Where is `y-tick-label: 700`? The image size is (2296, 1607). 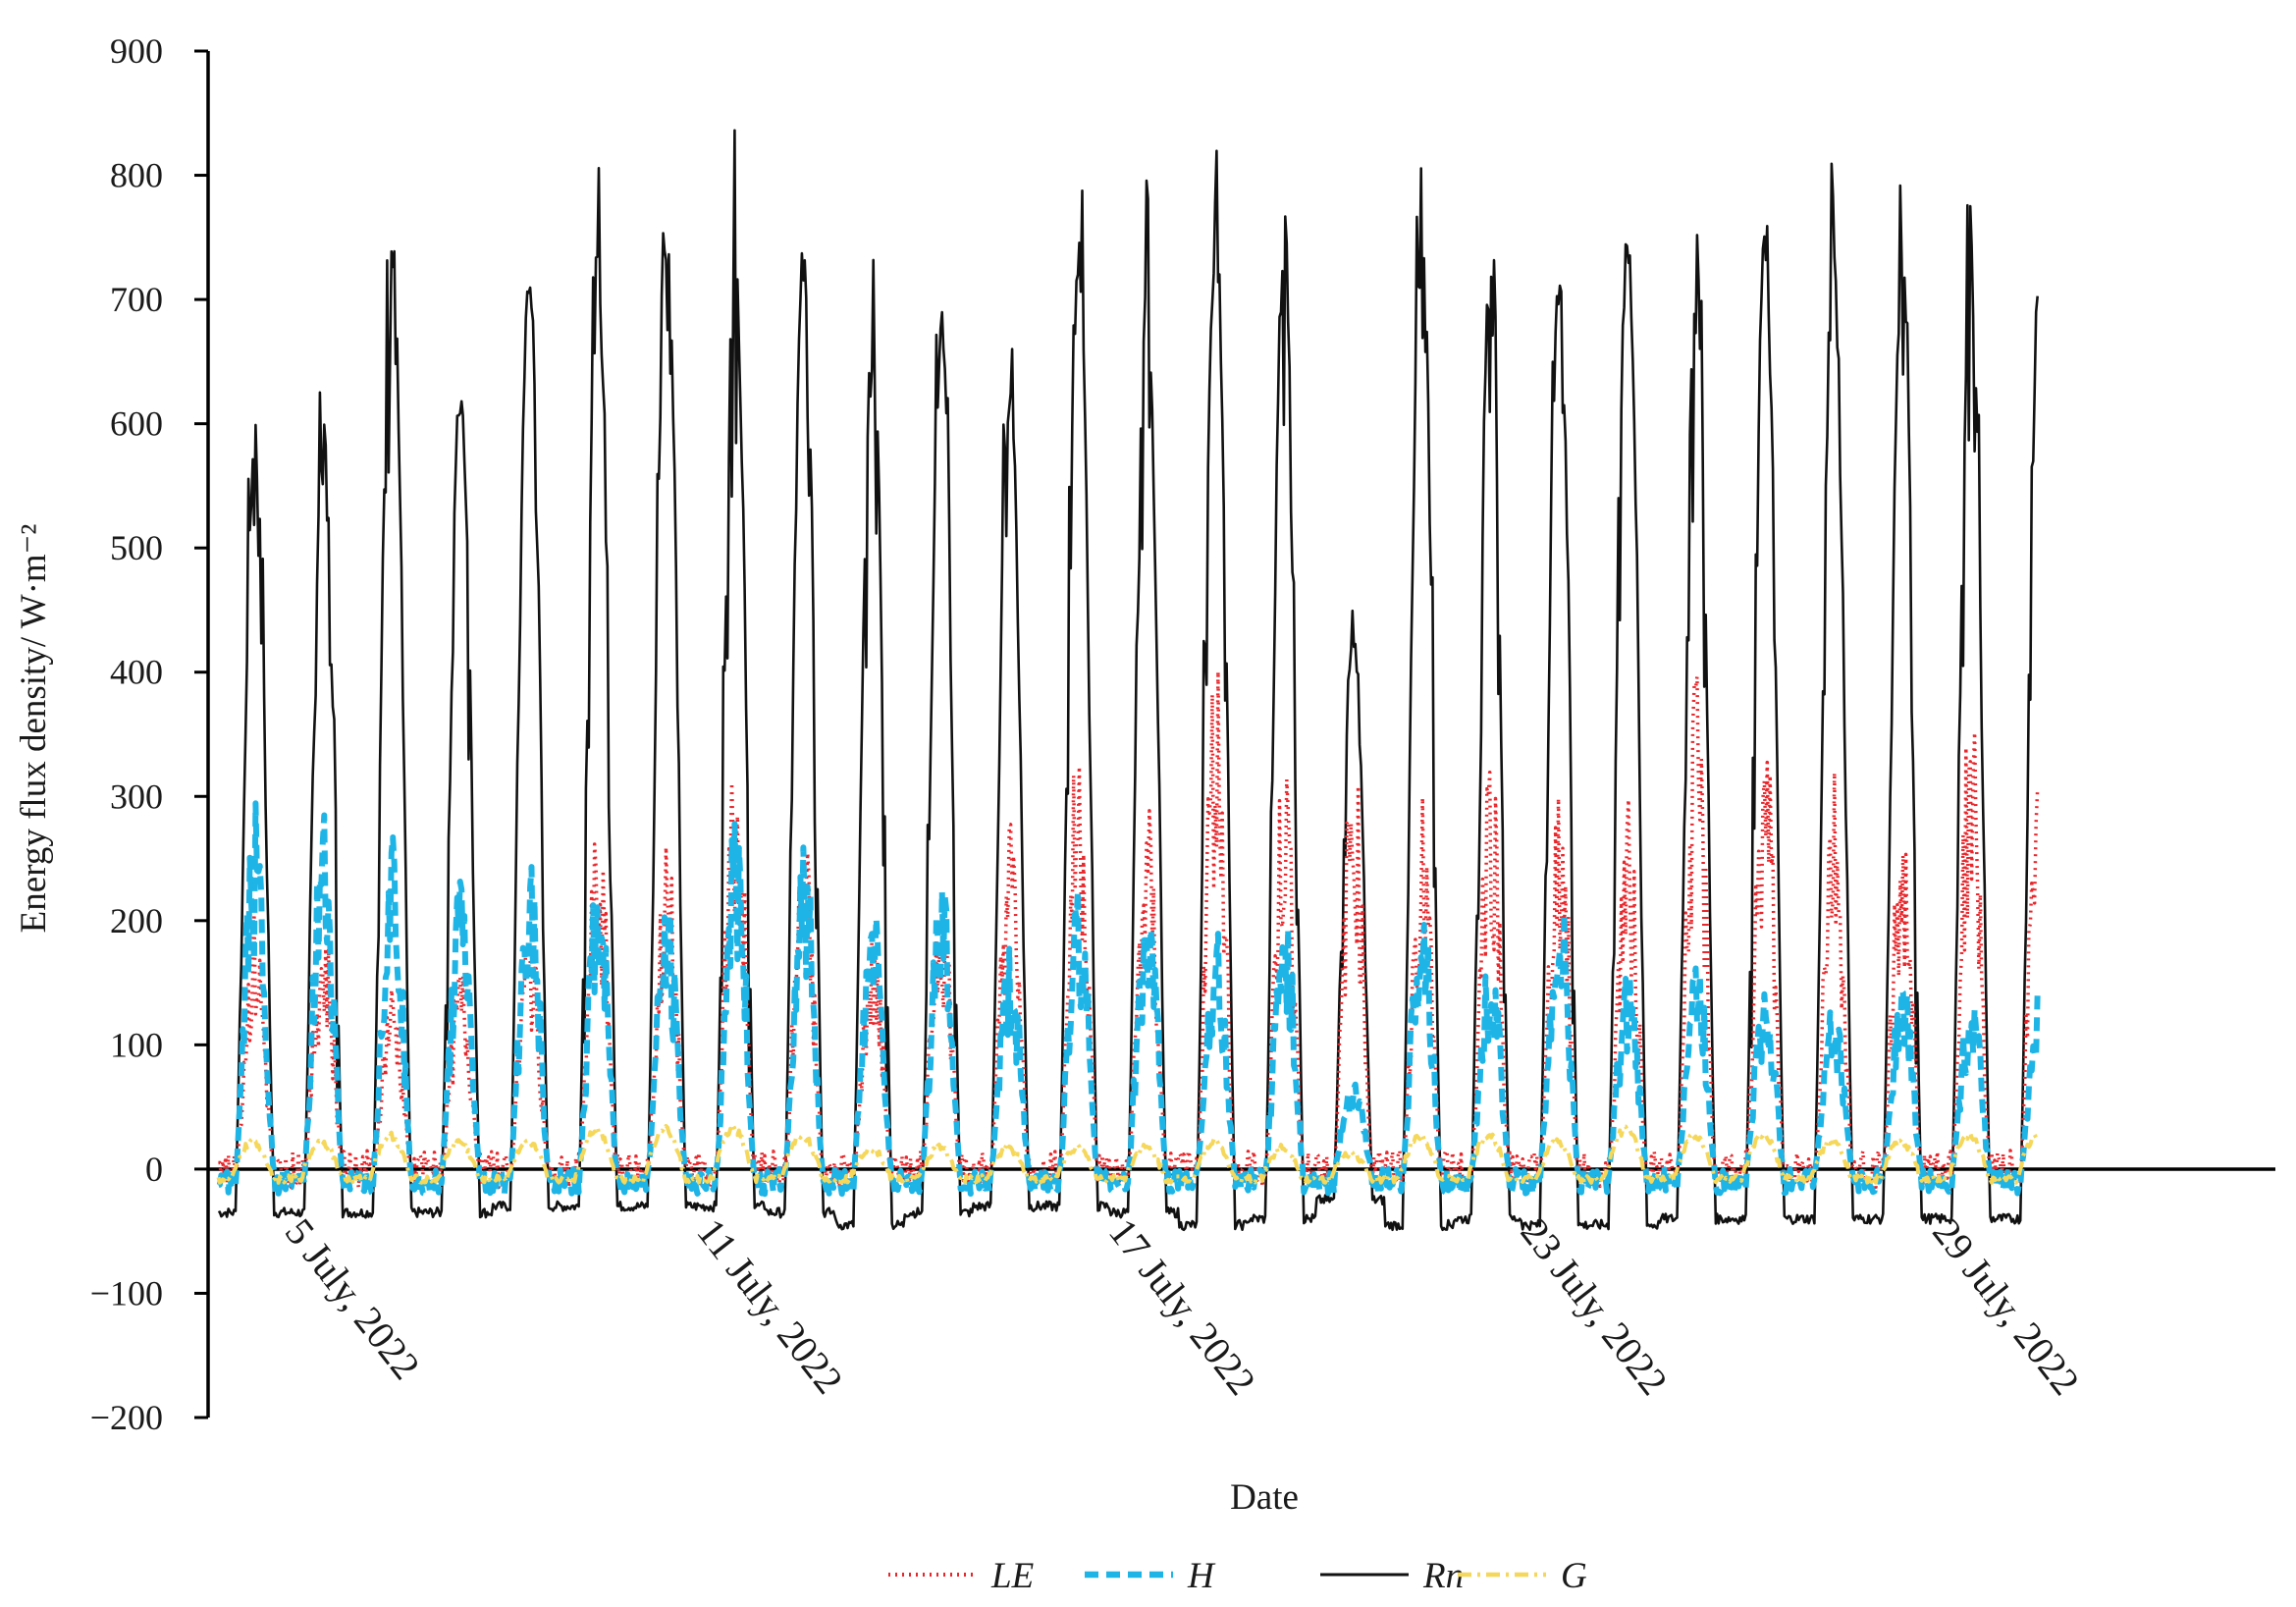
y-tick-label: 700 is located at coordinates (136, 300).